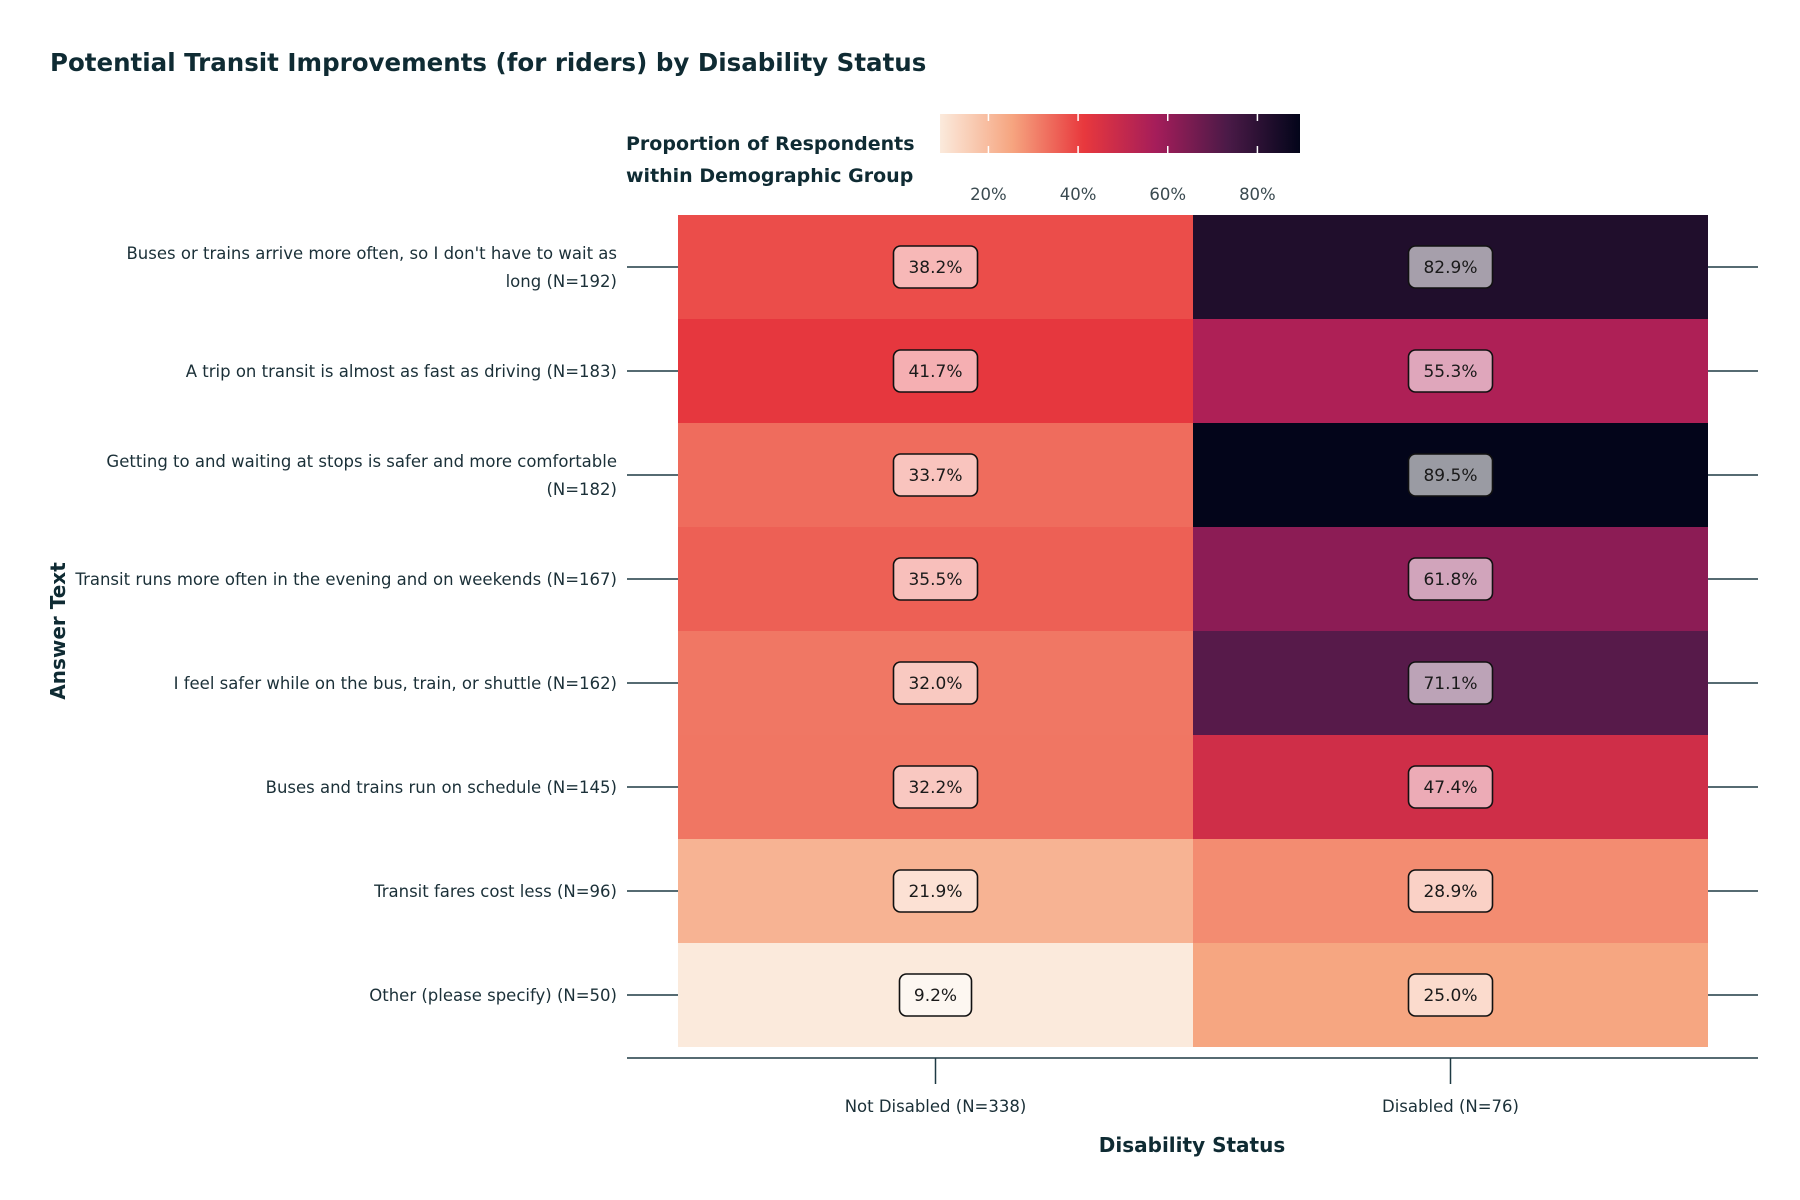 The height and width of the screenshot is (1200, 1800). What do you see at coordinates (1257, 194) in the screenshot?
I see `legend-tick-label: 80%` at bounding box center [1257, 194].